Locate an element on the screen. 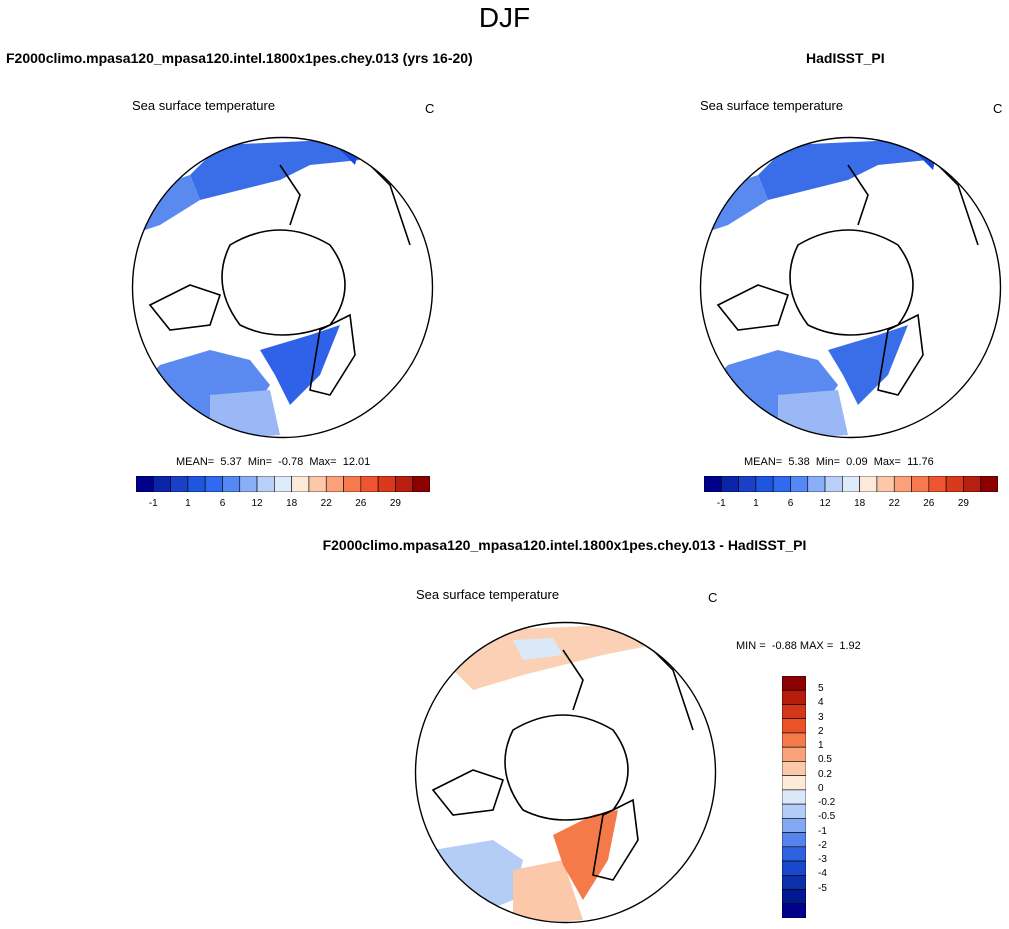 The width and height of the screenshot is (1009, 929). panel-3-colorbar-ticks: 5 4 3 2 1 0.5 0.2 0 -0.2 -0.5 -1 -2 -3 -4 -5 is located at coordinates (838, 797).